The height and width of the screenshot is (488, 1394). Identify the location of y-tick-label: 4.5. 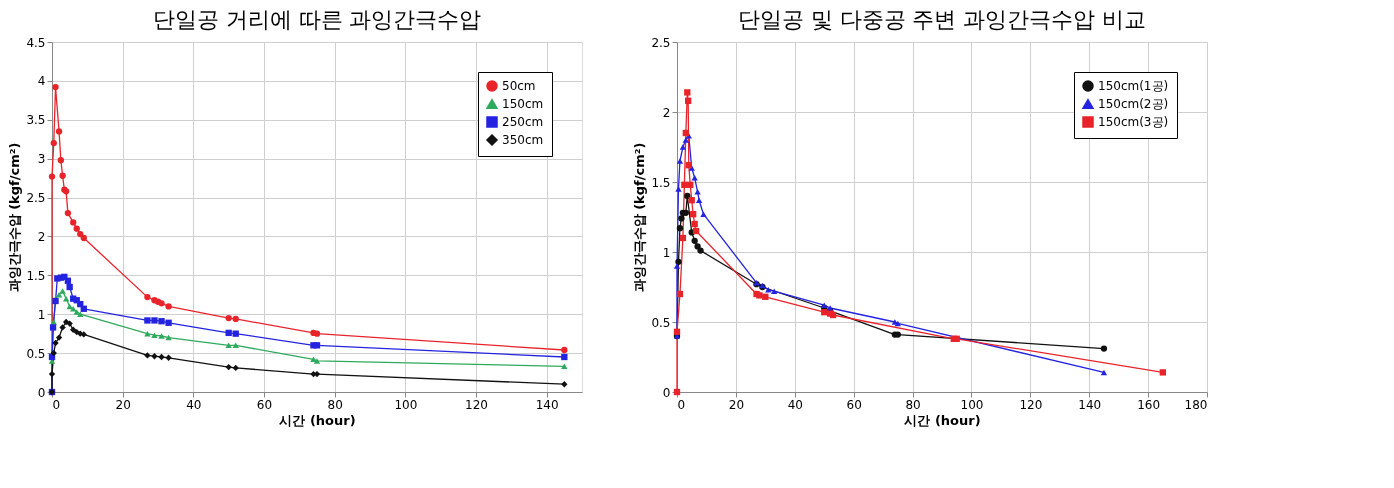
(36, 42).